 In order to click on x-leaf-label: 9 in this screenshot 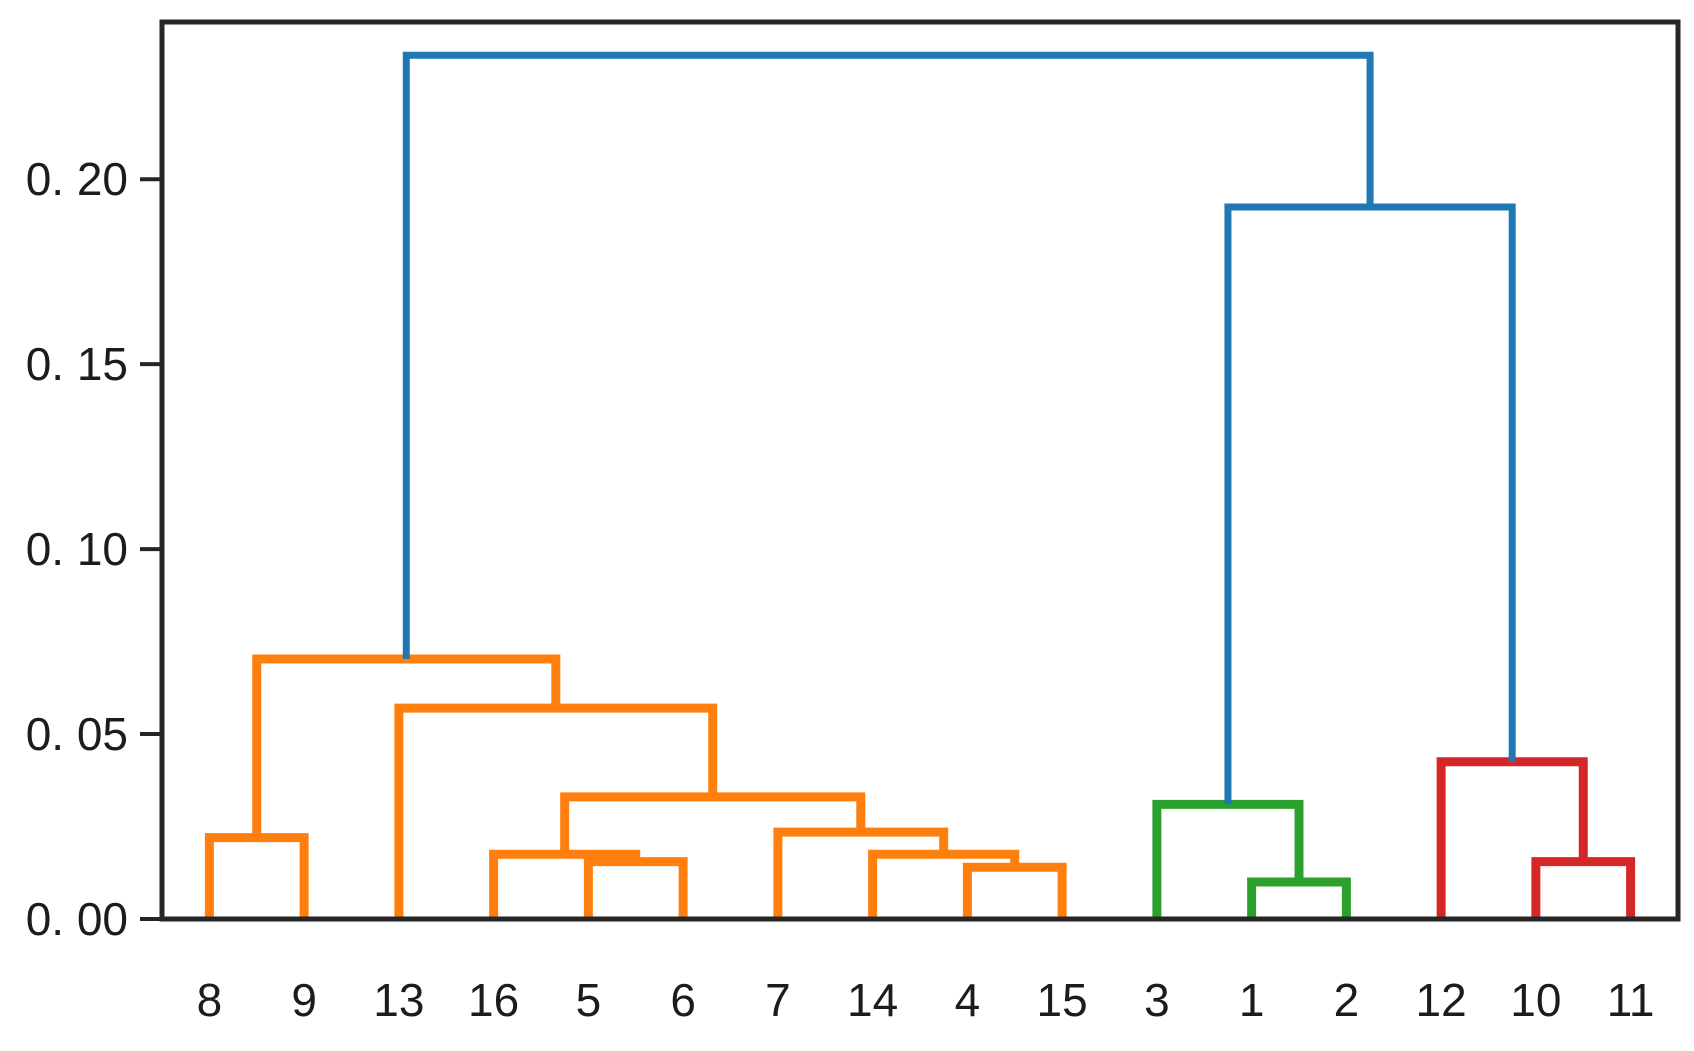, I will do `click(304, 1000)`.